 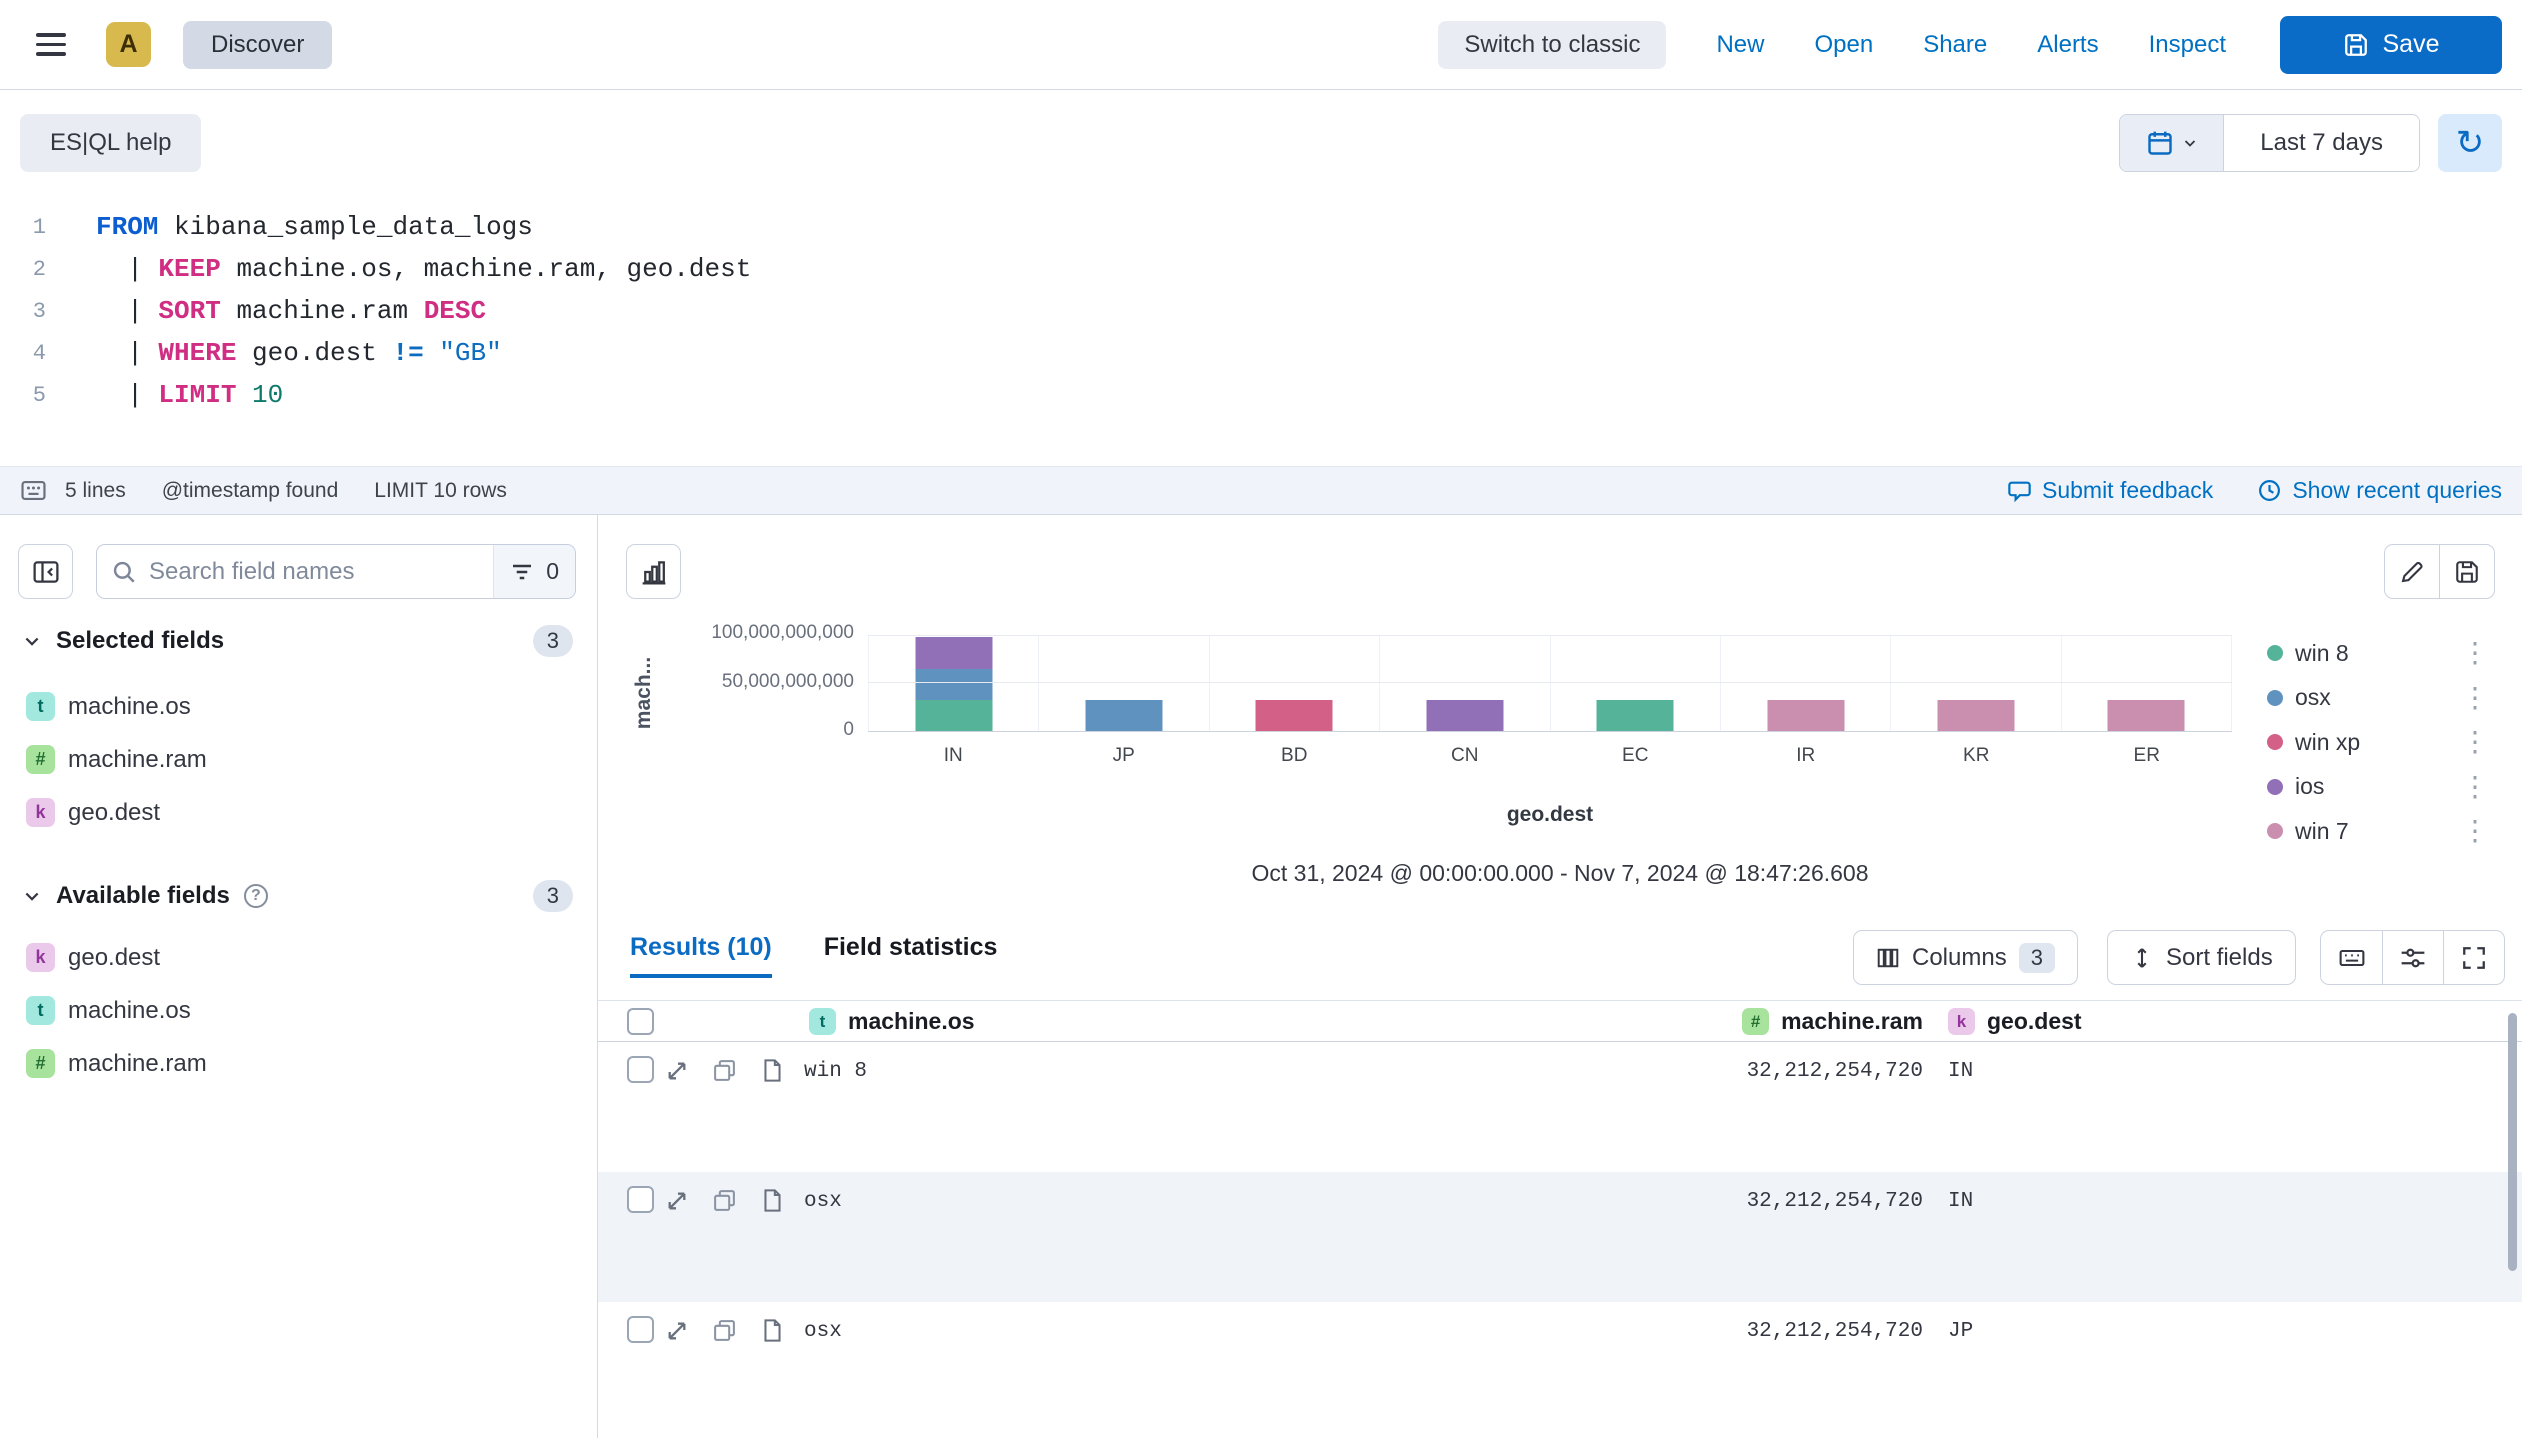 I want to click on legend-item: osx ⋮, so click(x=2378, y=698).